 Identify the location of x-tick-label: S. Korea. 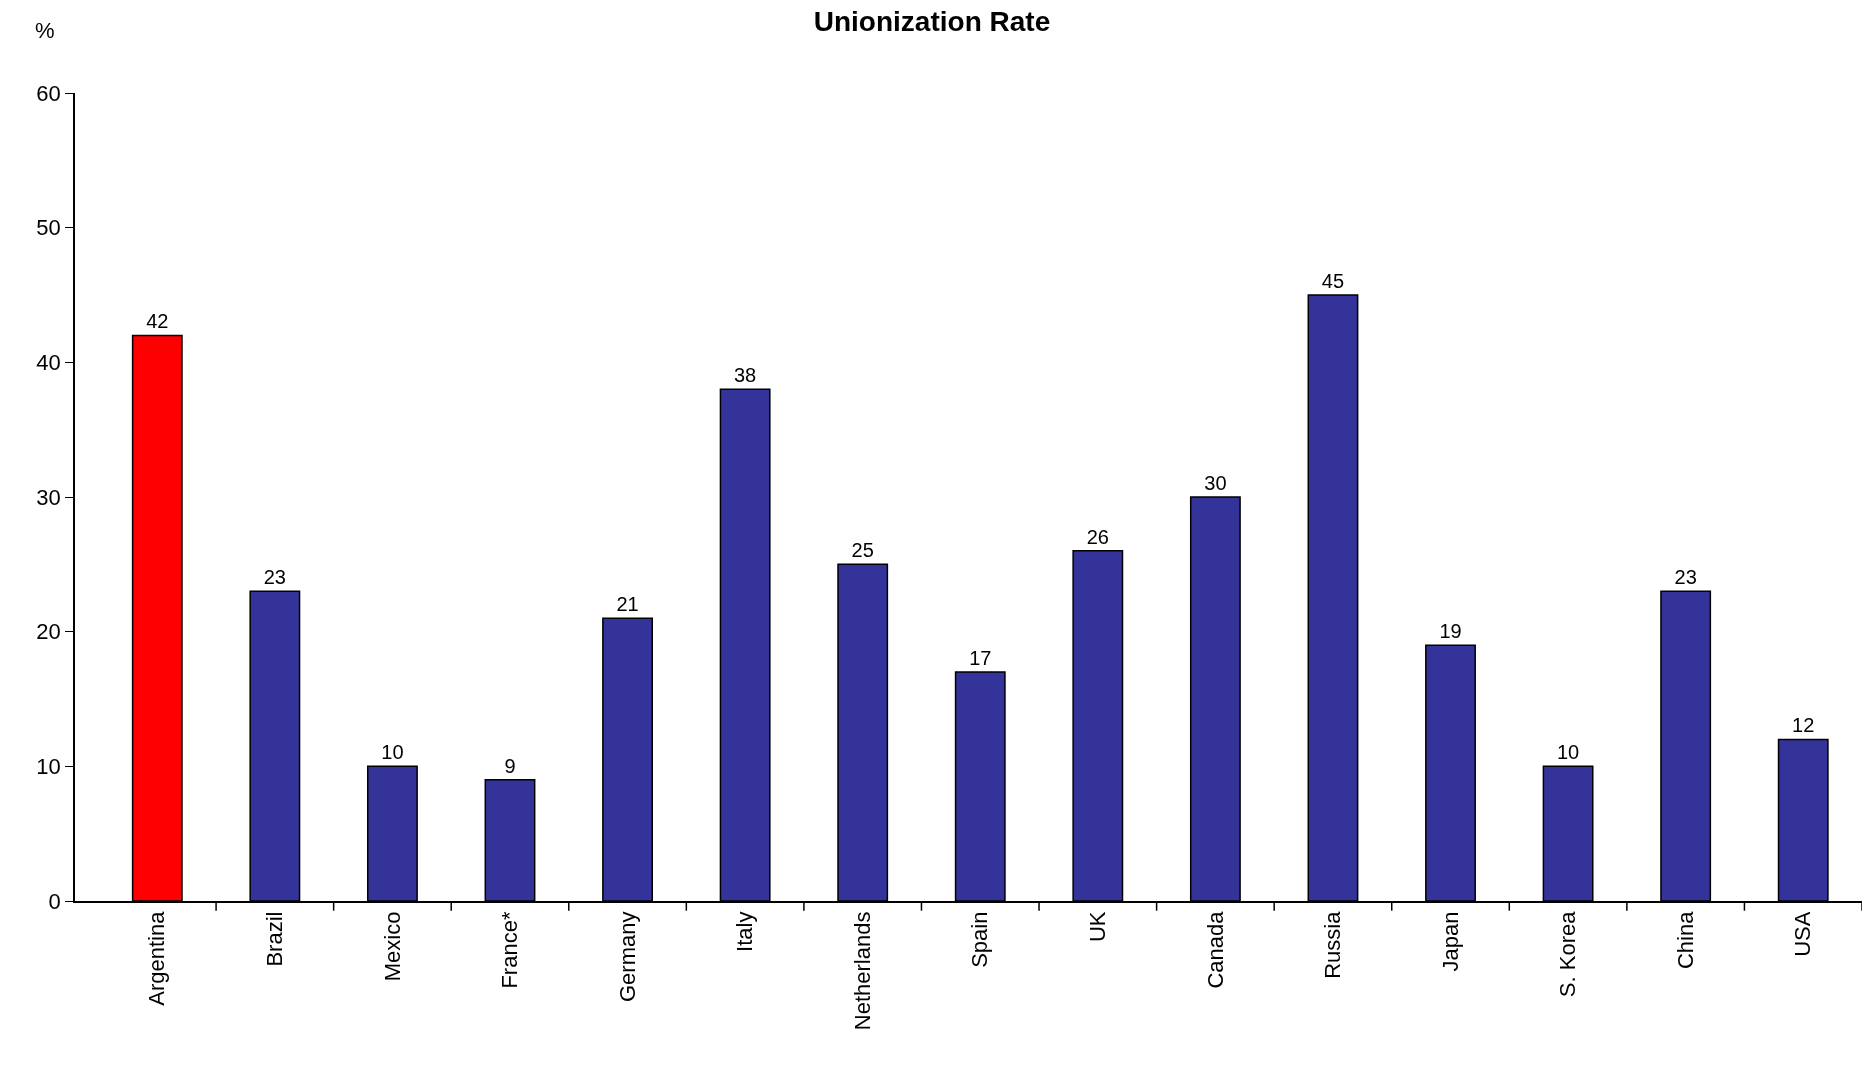
(1568, 954).